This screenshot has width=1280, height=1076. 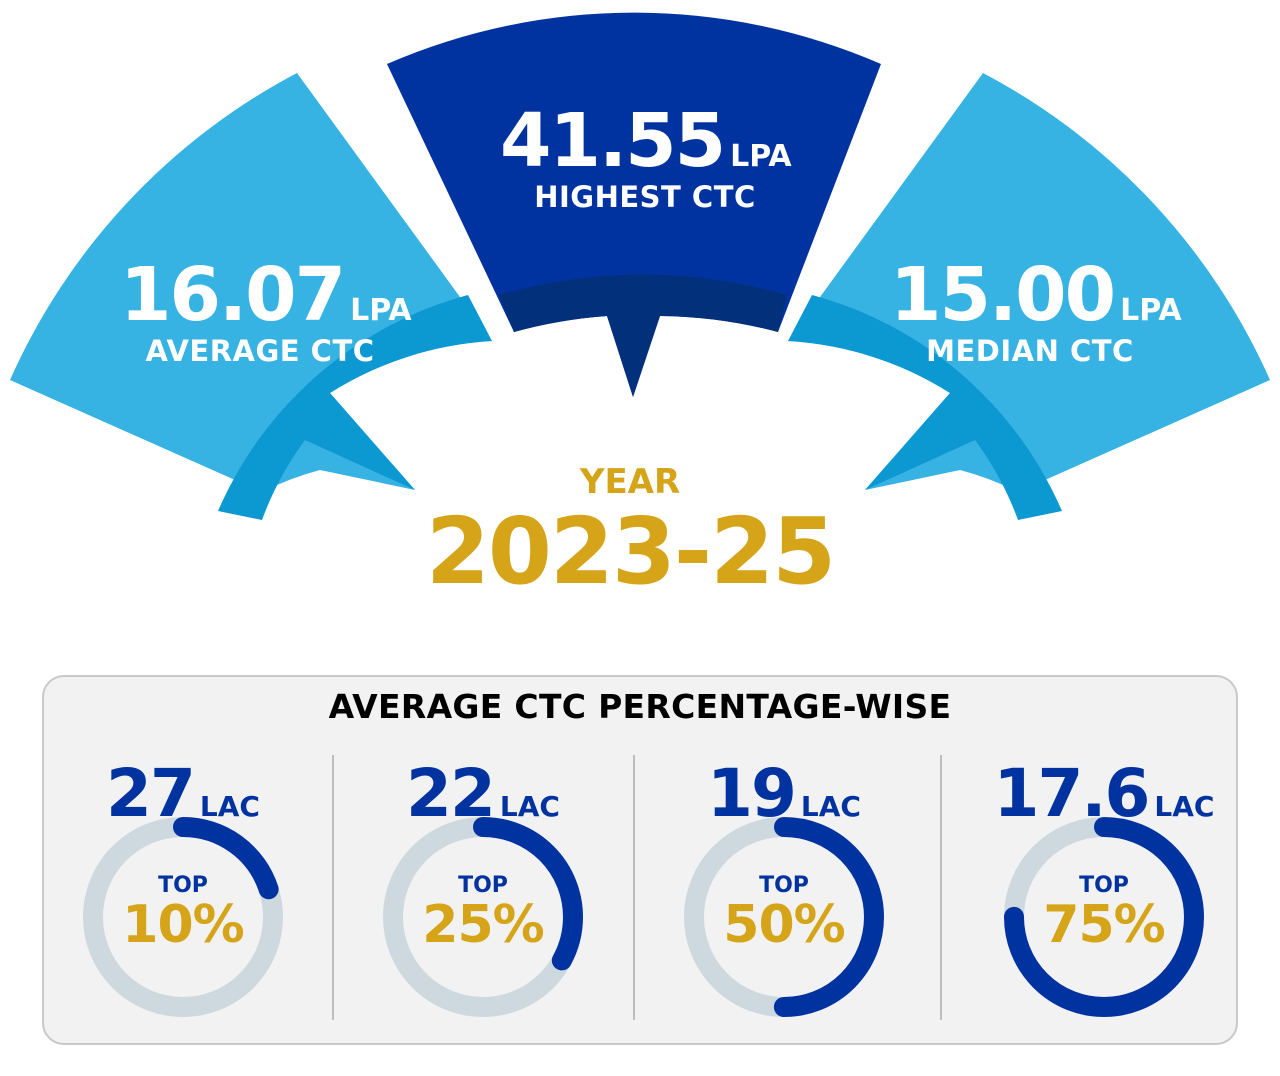 What do you see at coordinates (640, 706) in the screenshot?
I see `panel-title: AVERAGE CTC PERCENTAGE-WISE` at bounding box center [640, 706].